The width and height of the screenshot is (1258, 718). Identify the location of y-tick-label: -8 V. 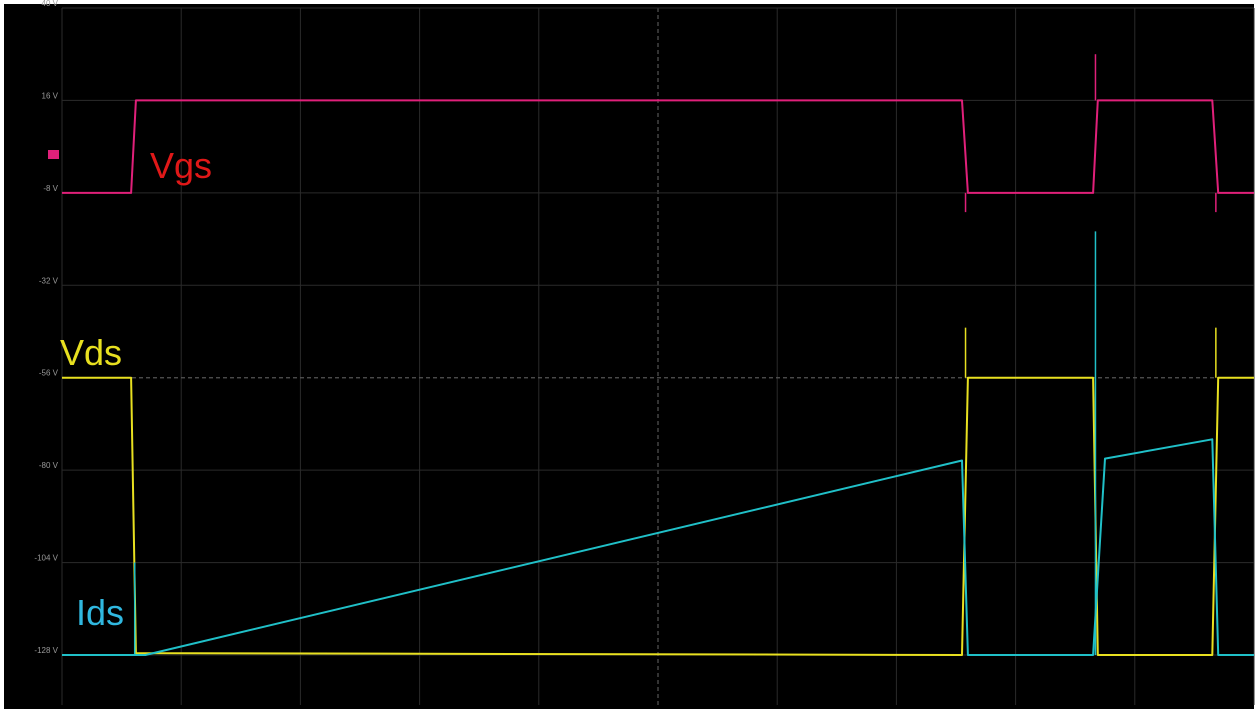
(50, 188).